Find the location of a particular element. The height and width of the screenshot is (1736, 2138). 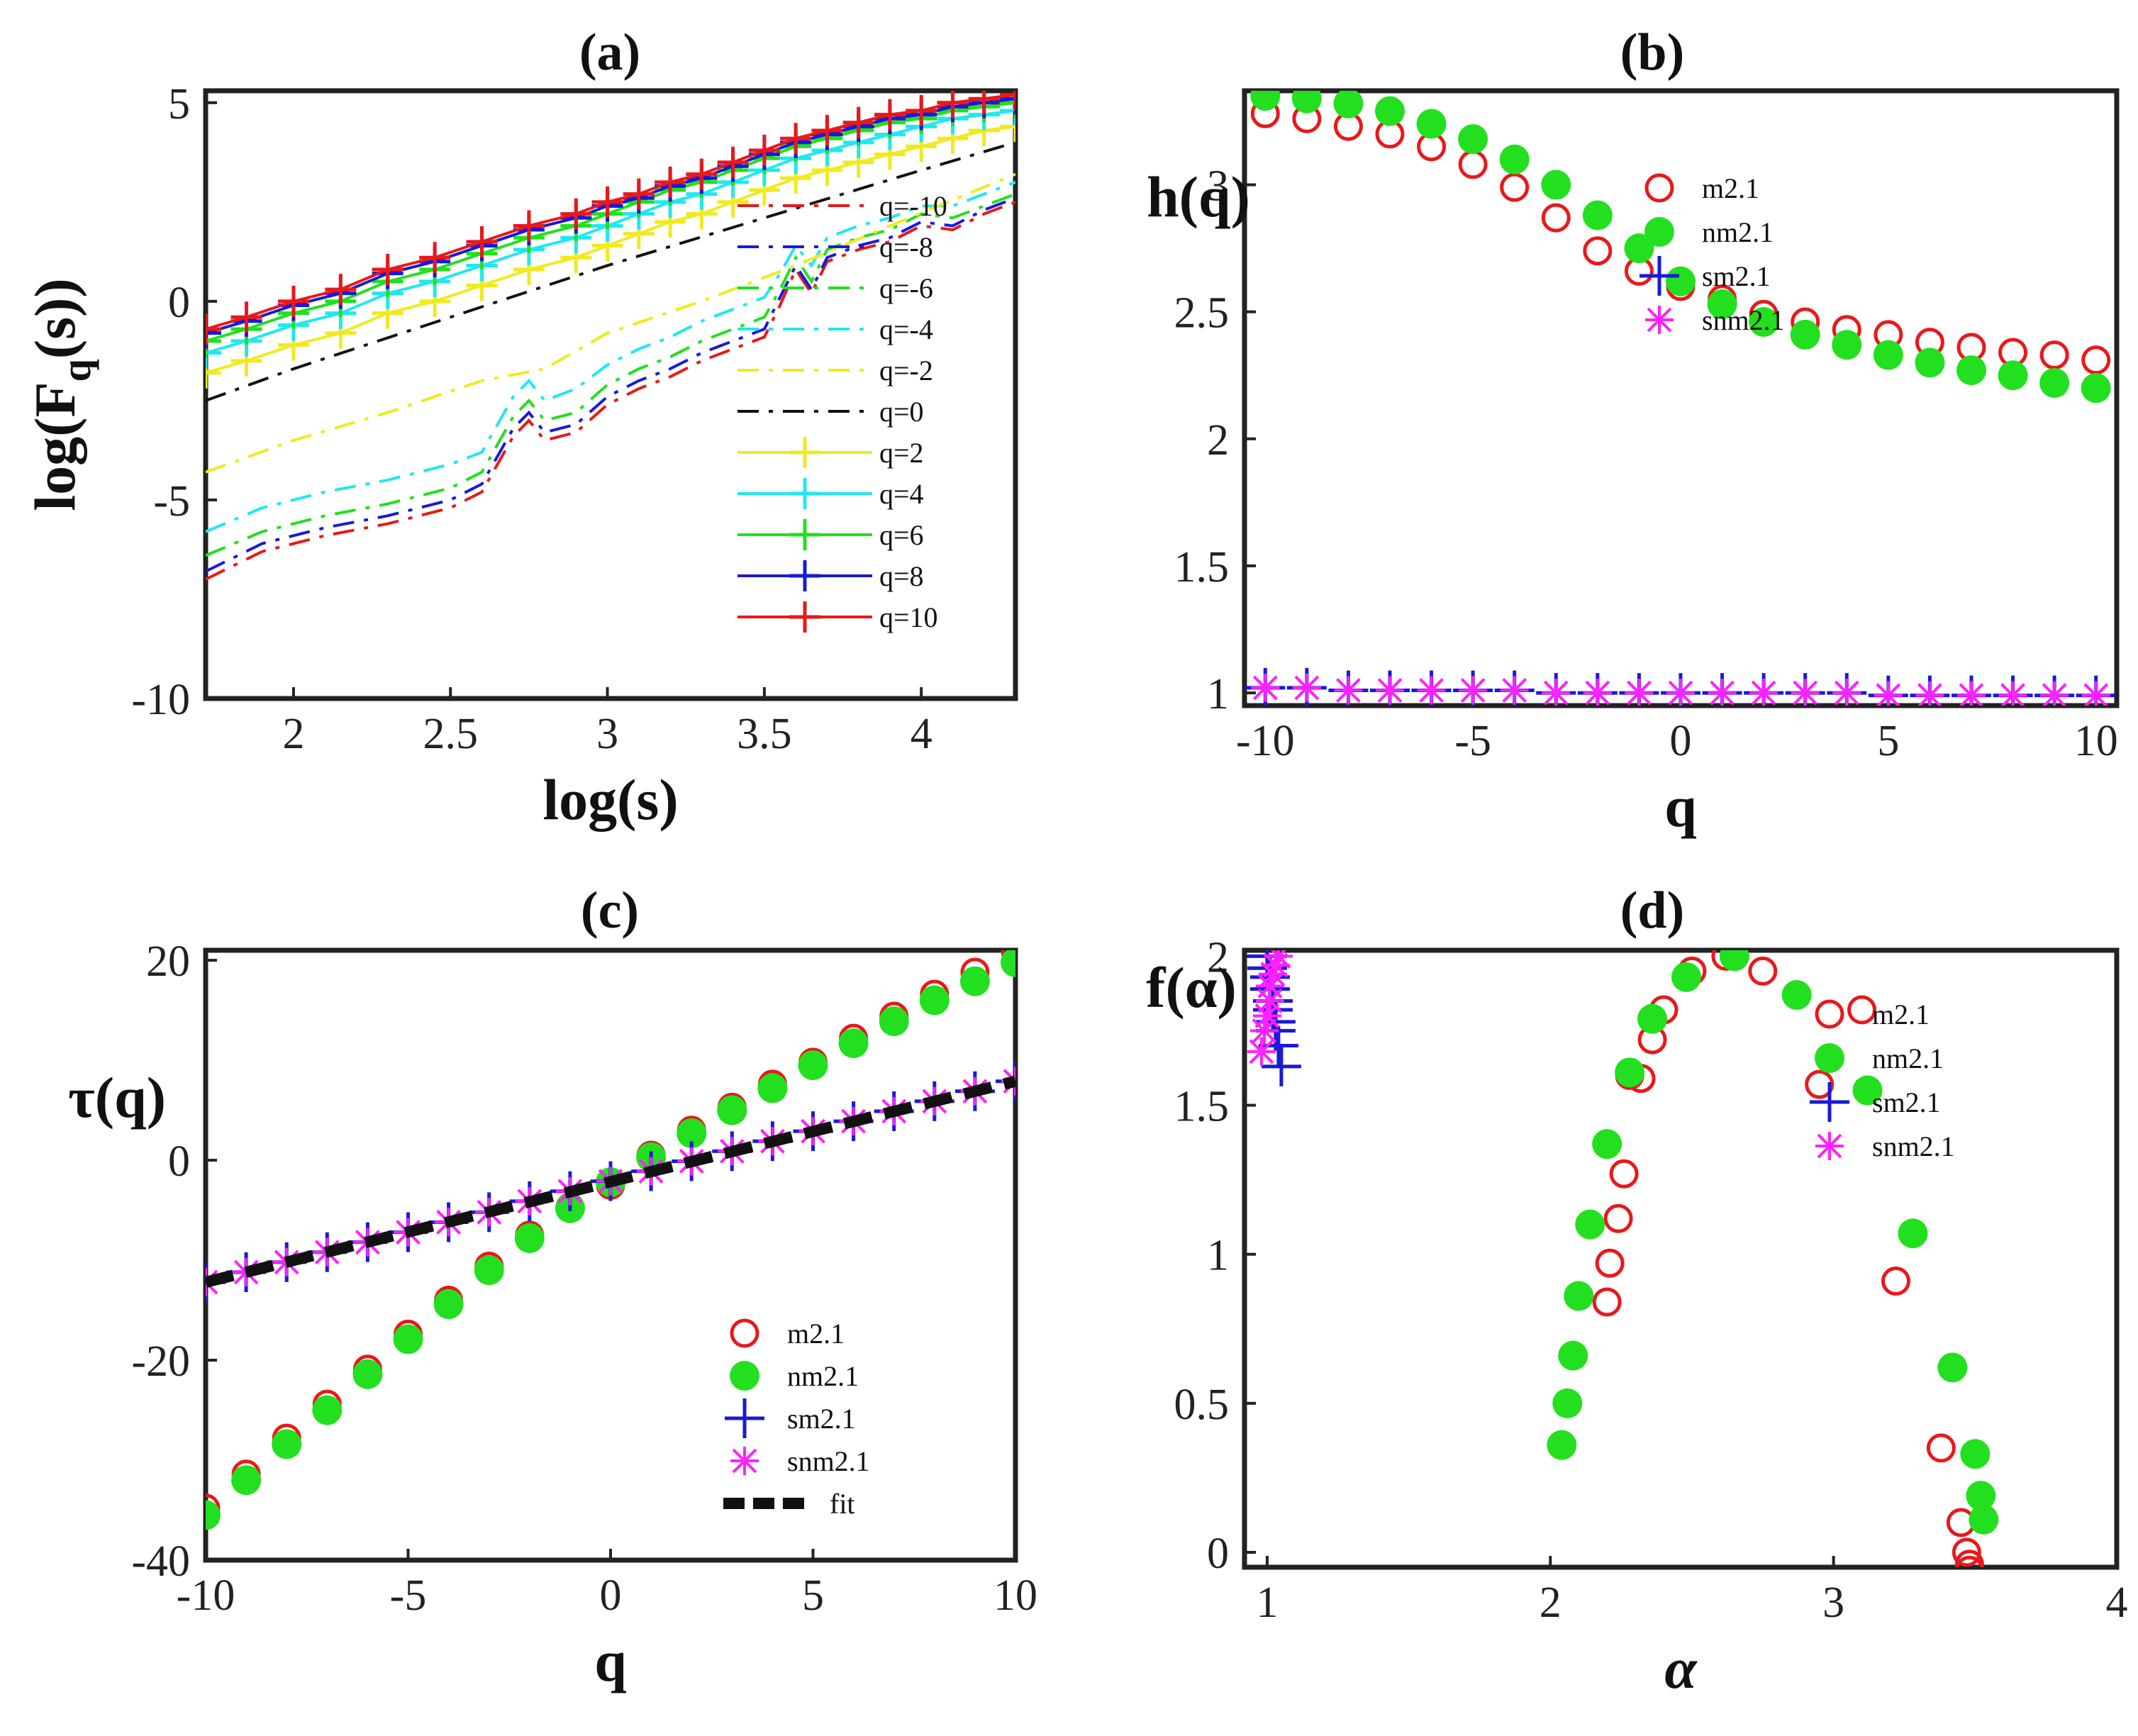

legend-entry: q=4 is located at coordinates (830, 494).